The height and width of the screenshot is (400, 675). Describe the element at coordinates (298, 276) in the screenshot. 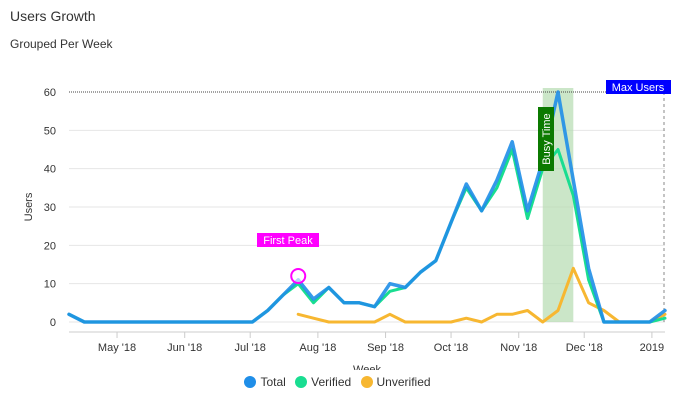

I see `first-peak-marker` at that location.